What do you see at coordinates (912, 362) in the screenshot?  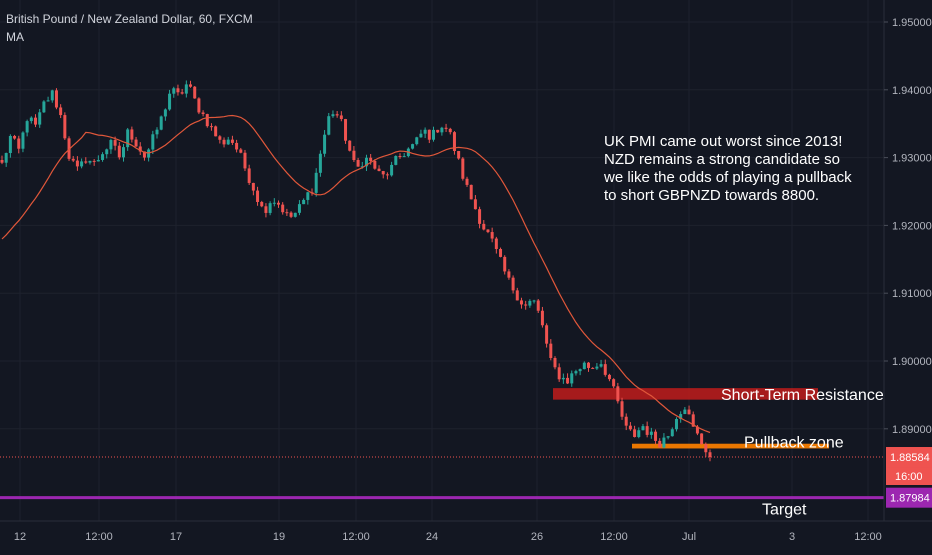 I see `price-tick-label: 1.90000` at bounding box center [912, 362].